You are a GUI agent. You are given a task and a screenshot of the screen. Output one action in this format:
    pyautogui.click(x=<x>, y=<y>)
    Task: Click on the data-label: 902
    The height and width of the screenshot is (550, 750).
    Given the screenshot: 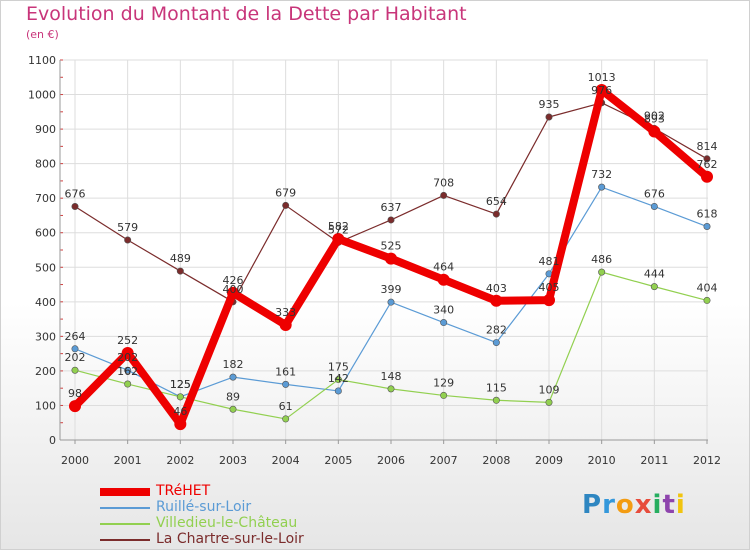 What is the action you would take?
    pyautogui.click(x=654, y=115)
    